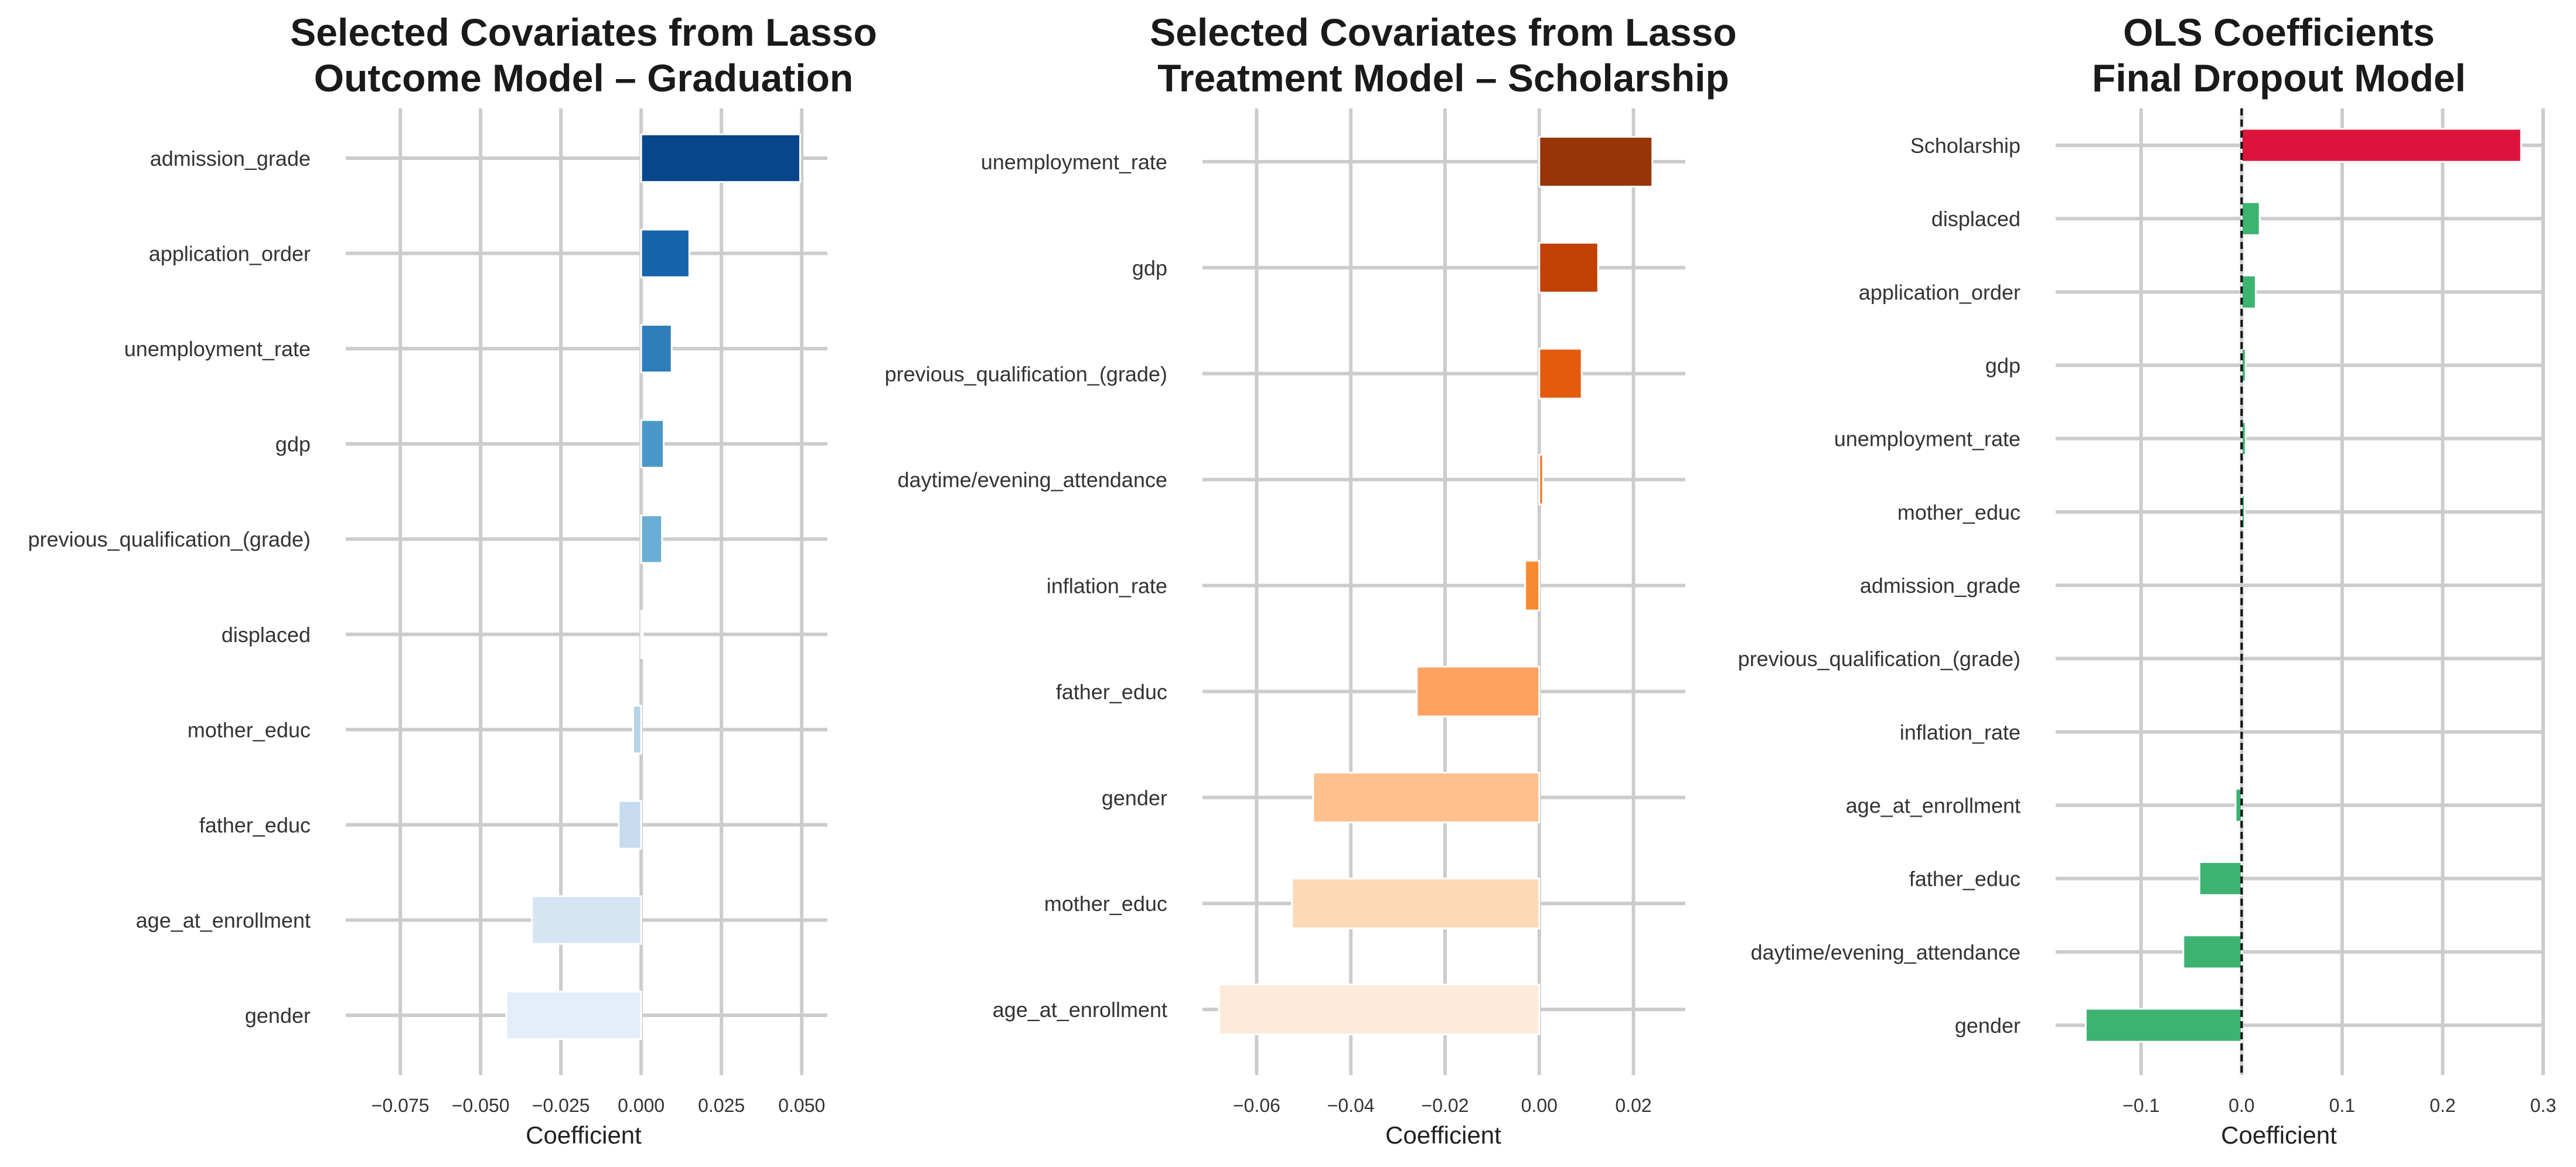 The height and width of the screenshot is (1167, 2576). Describe the element at coordinates (801, 1105) in the screenshot. I see `x-tick-label: 0.050` at that location.